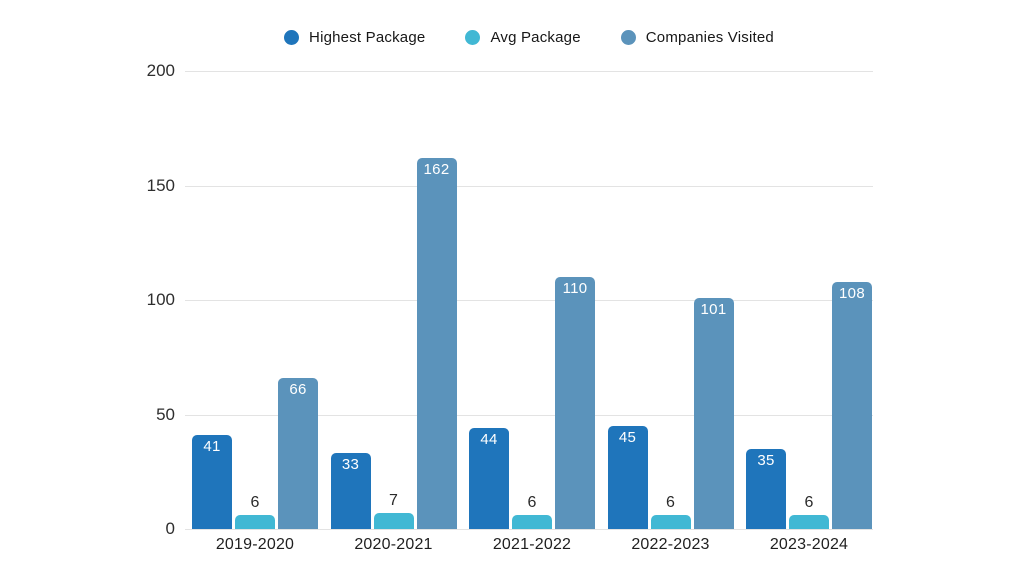  I want to click on bar-highest-package: 35, so click(766, 488).